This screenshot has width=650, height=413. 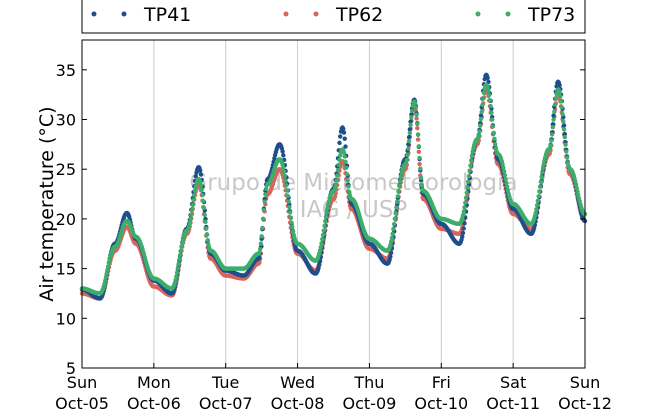 What do you see at coordinates (66, 318) in the screenshot?
I see `y-tick-label: 10` at bounding box center [66, 318].